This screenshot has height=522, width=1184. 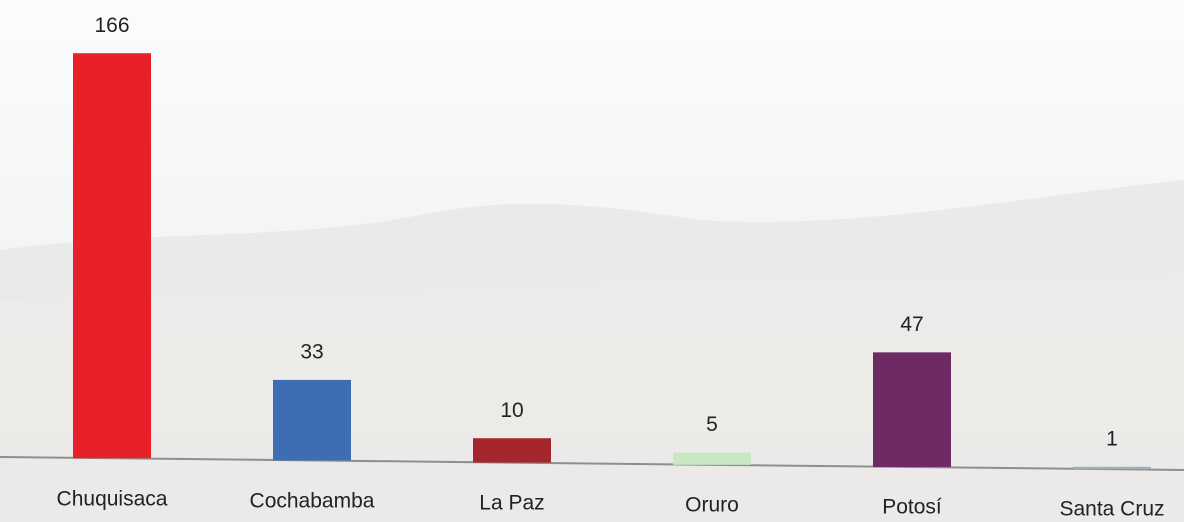 I want to click on value-label: 47, so click(x=911, y=324).